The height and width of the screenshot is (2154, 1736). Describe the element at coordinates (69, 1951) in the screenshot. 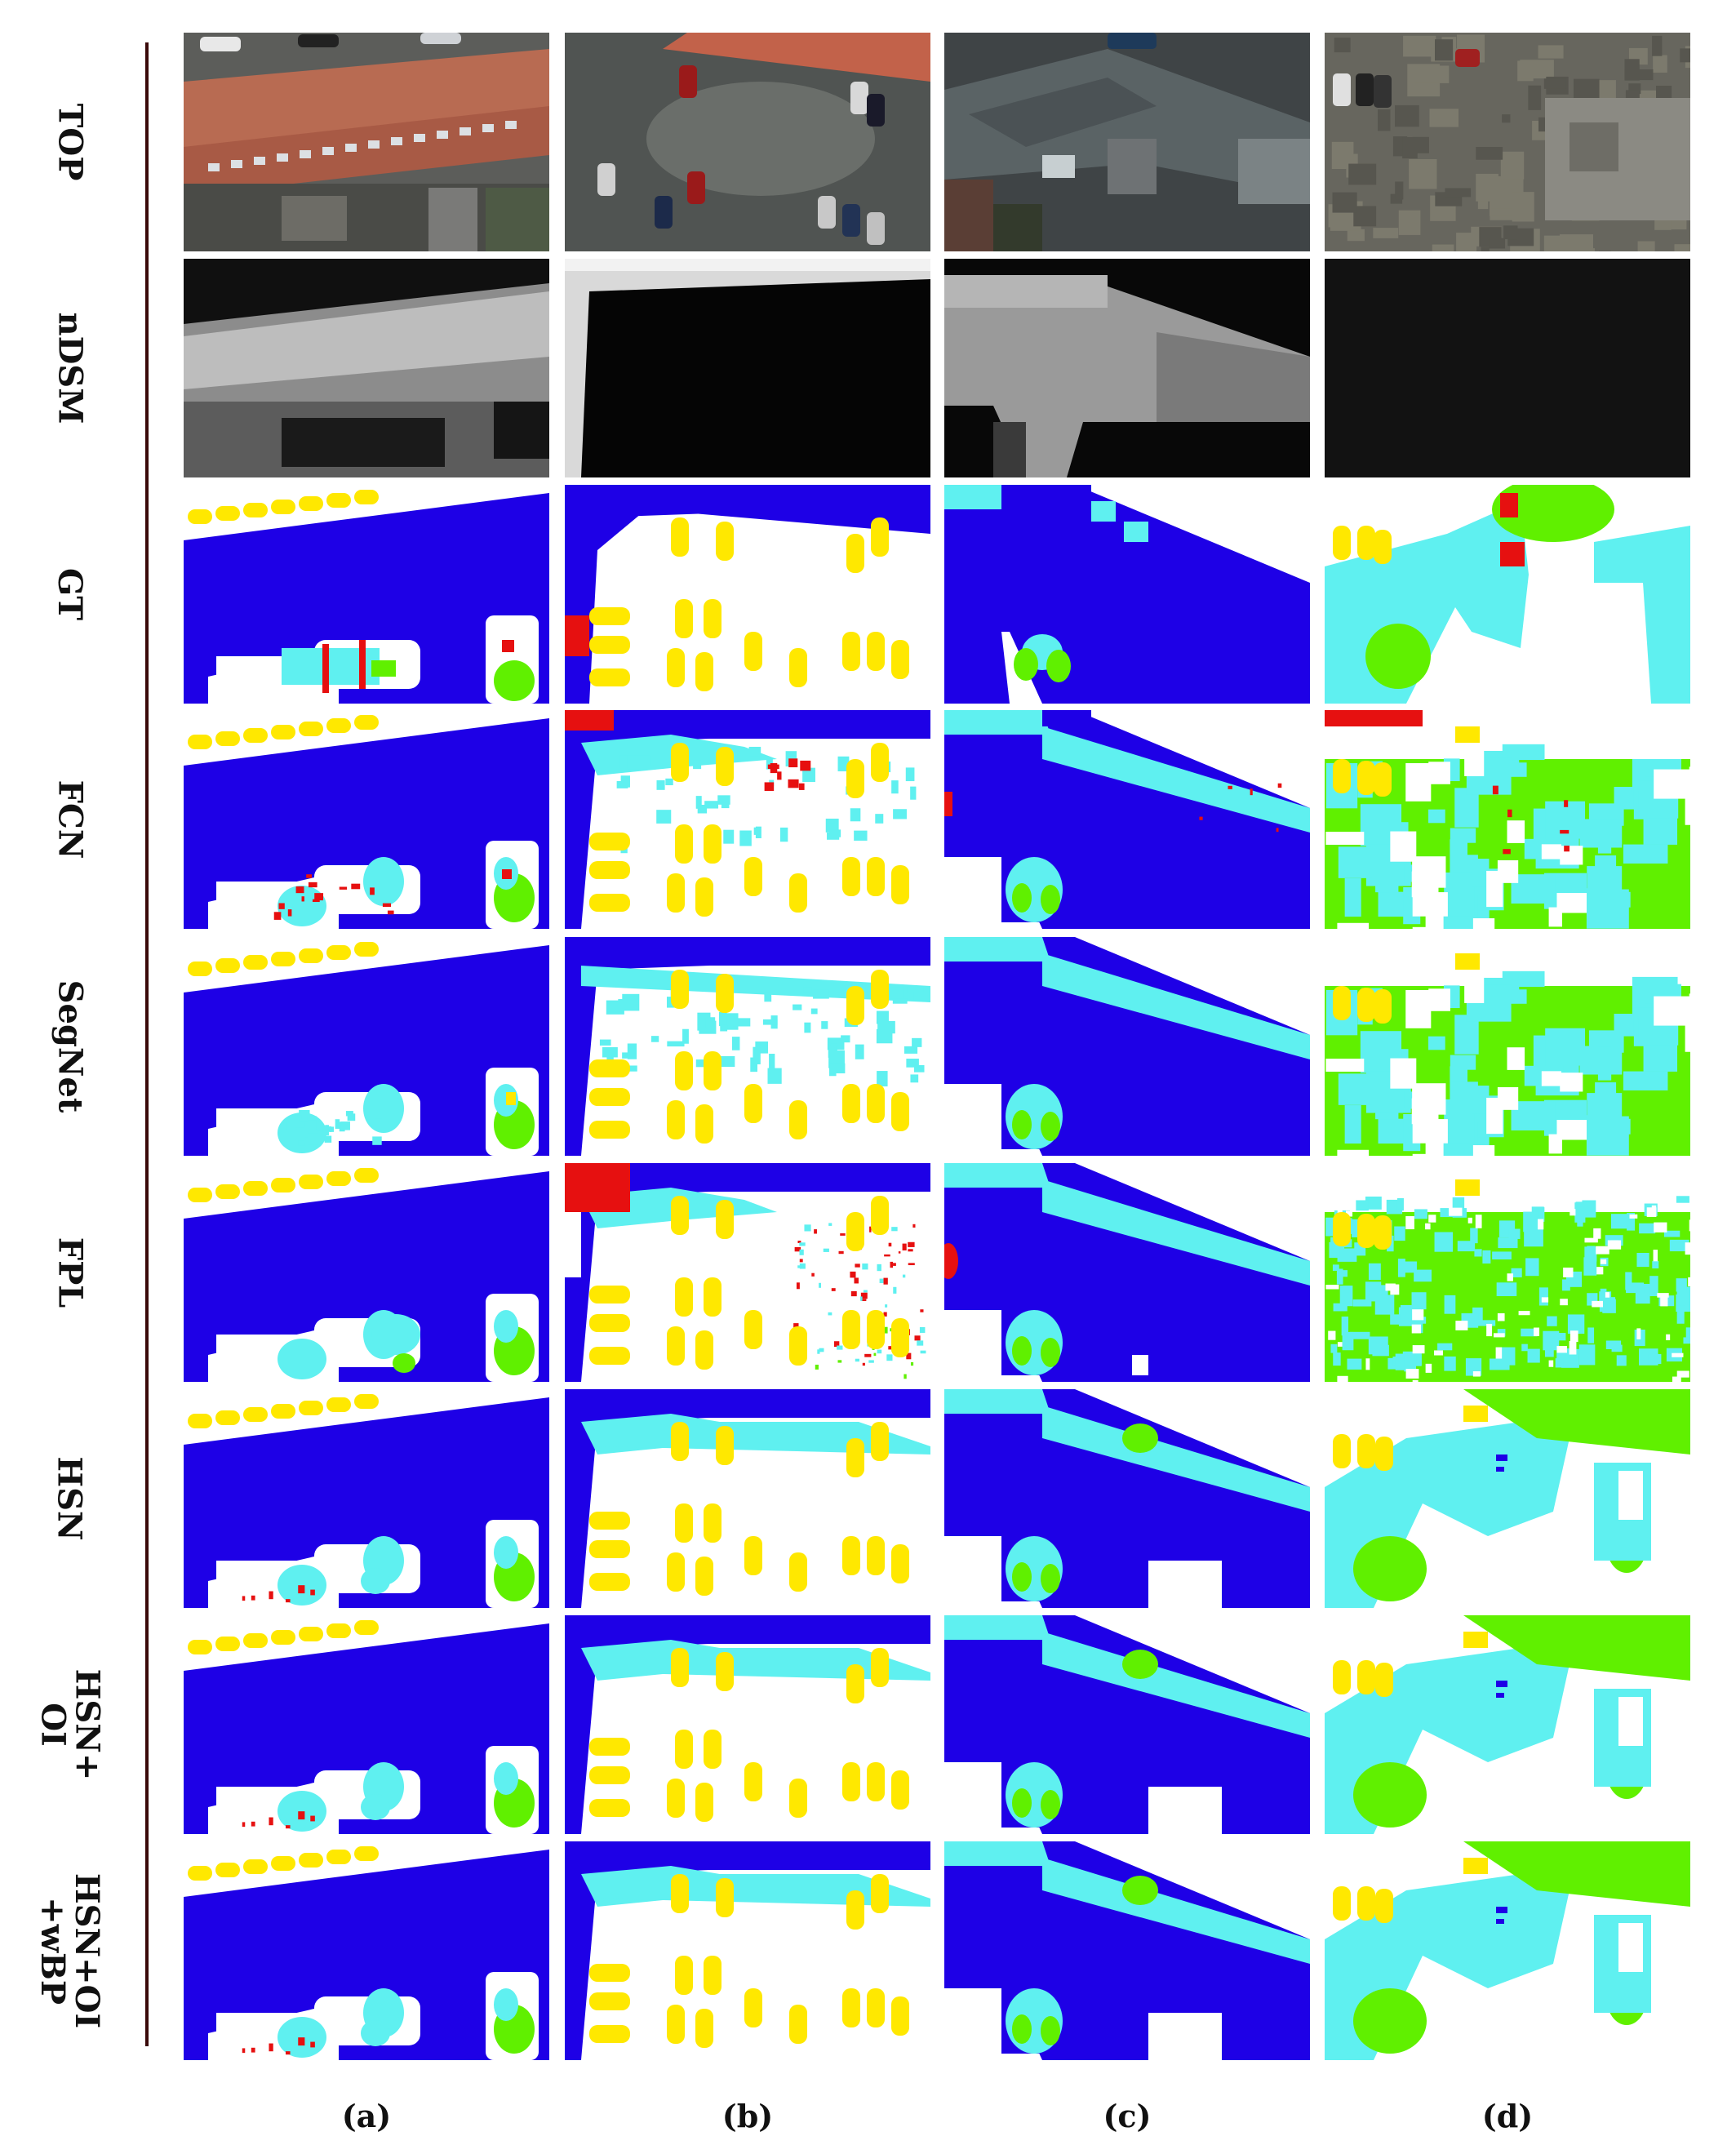

I see `row-label: HSN+OI +wBP` at that location.